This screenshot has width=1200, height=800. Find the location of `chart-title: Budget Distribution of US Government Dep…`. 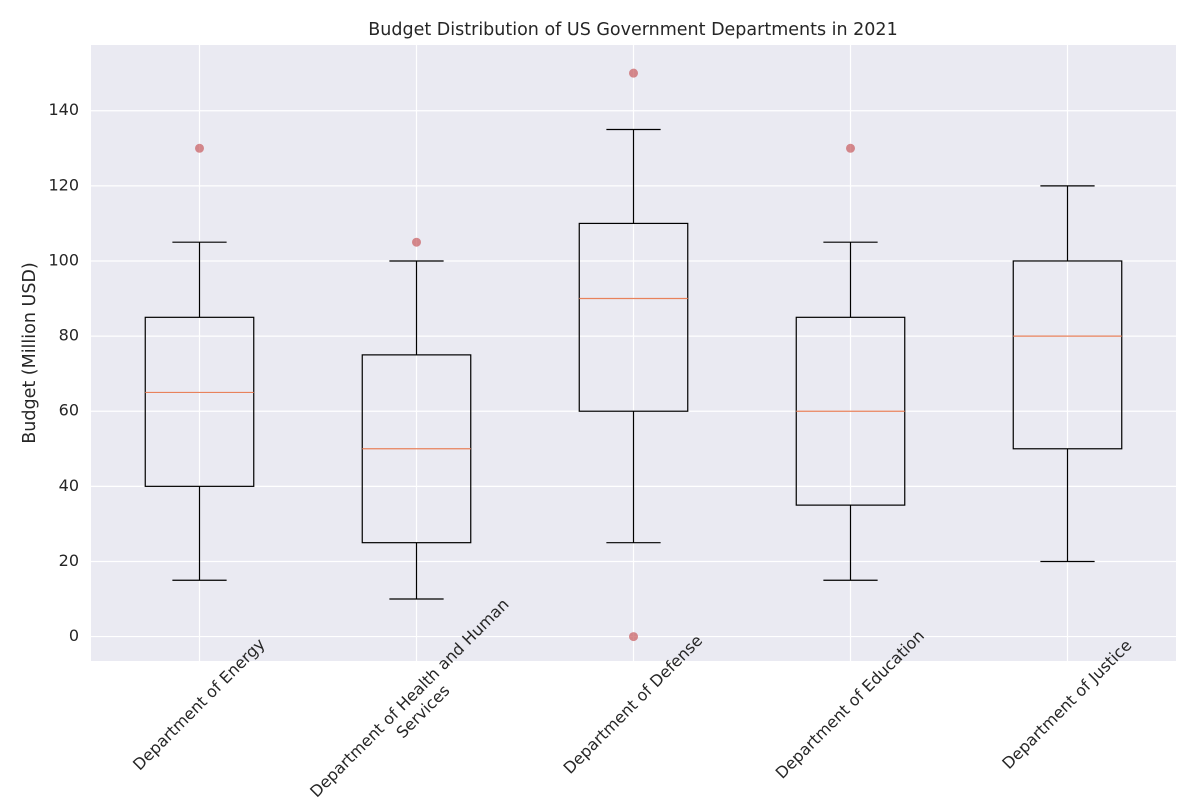

chart-title: Budget Distribution of US Government Dep… is located at coordinates (632, 30).